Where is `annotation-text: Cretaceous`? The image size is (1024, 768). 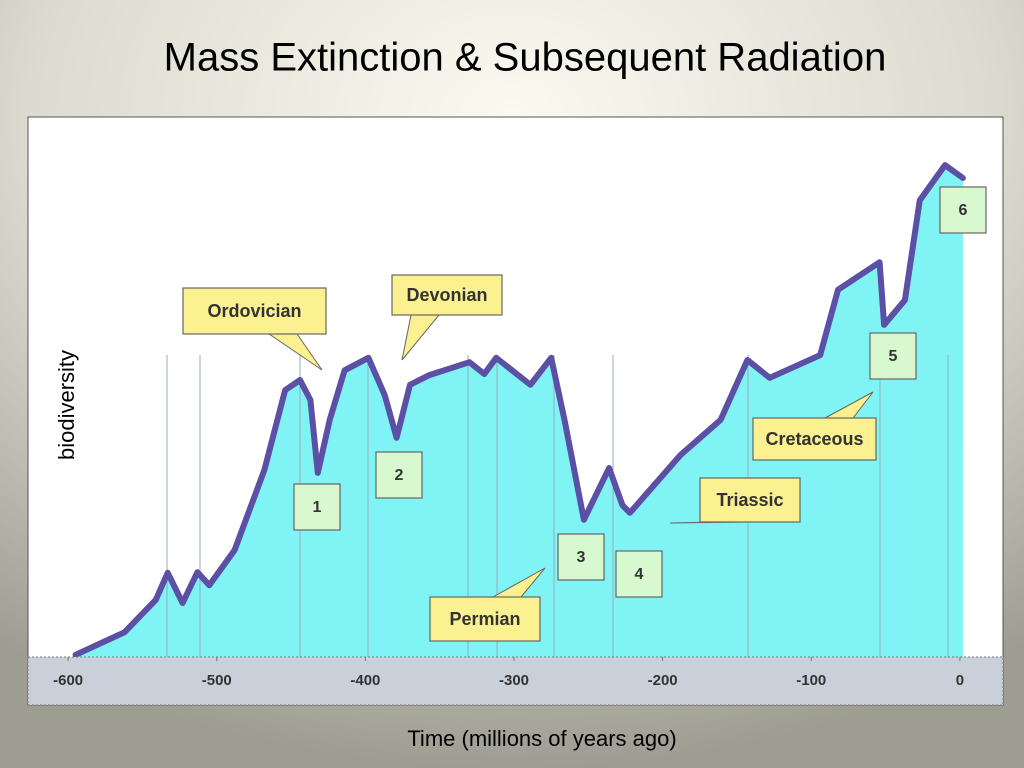 annotation-text: Cretaceous is located at coordinates (814, 439).